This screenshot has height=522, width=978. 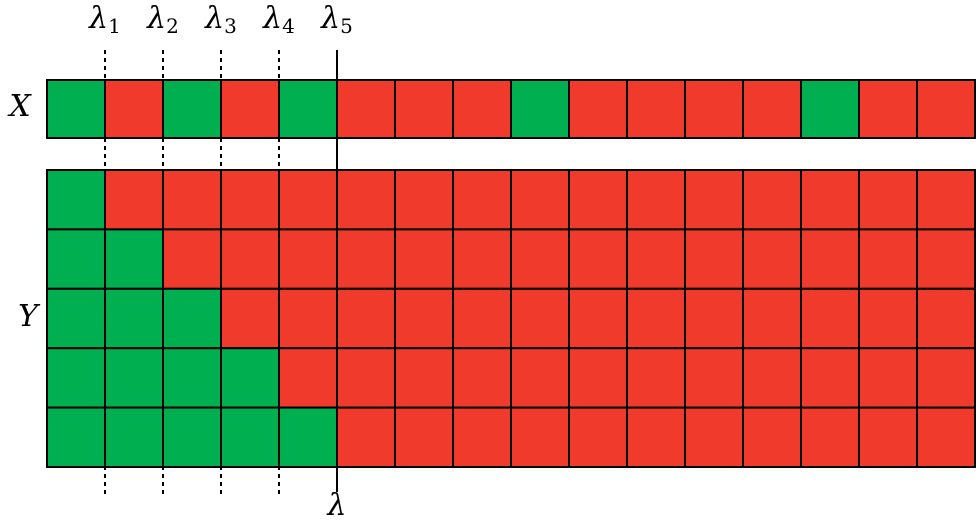 What do you see at coordinates (29, 316) in the screenshot?
I see `y-grid-label: Y` at bounding box center [29, 316].